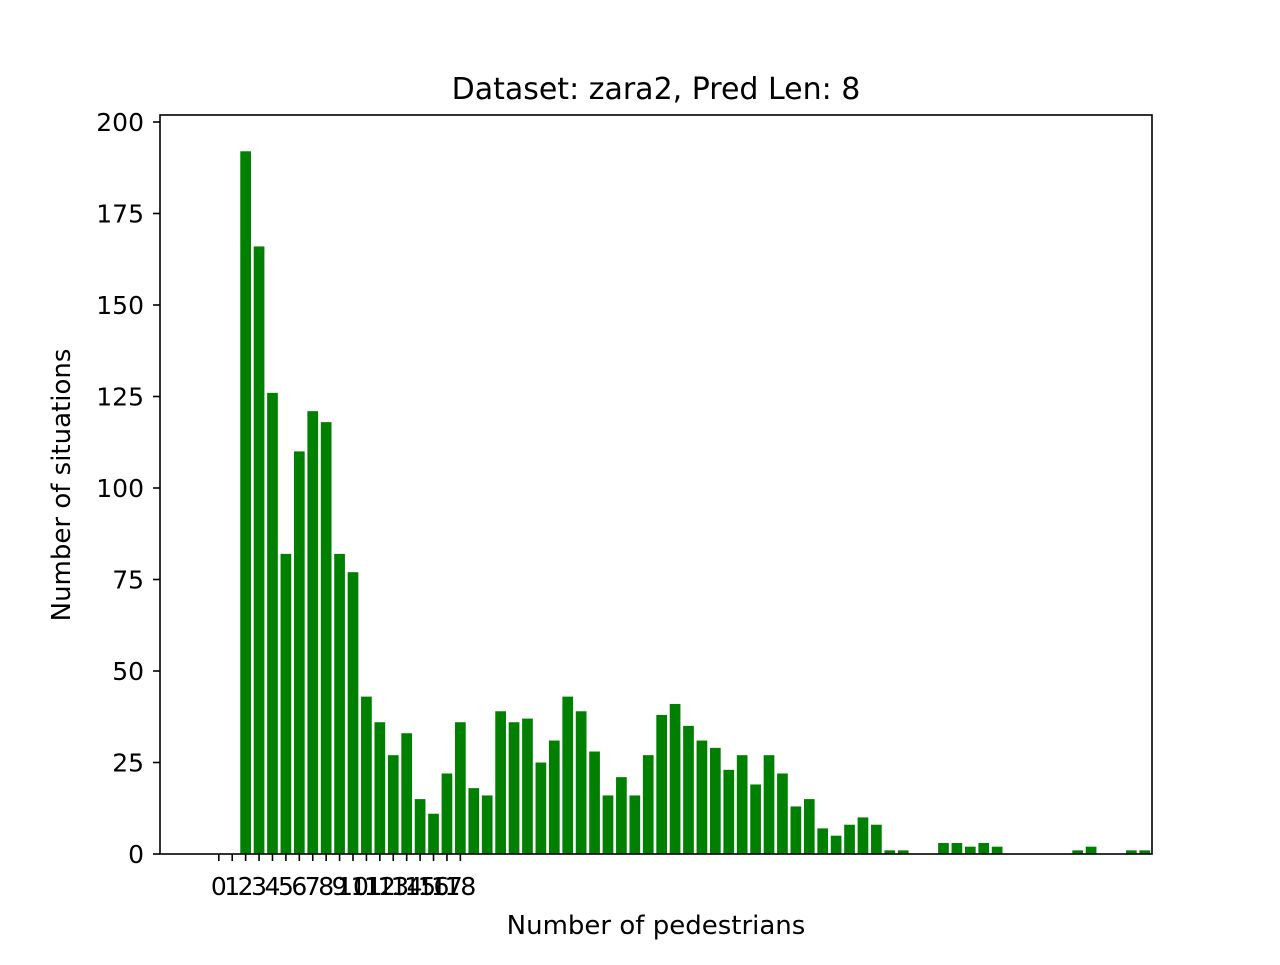 This screenshot has height=965, width=1280. What do you see at coordinates (393, 886) in the screenshot?
I see `x-tick-label: 13` at bounding box center [393, 886].